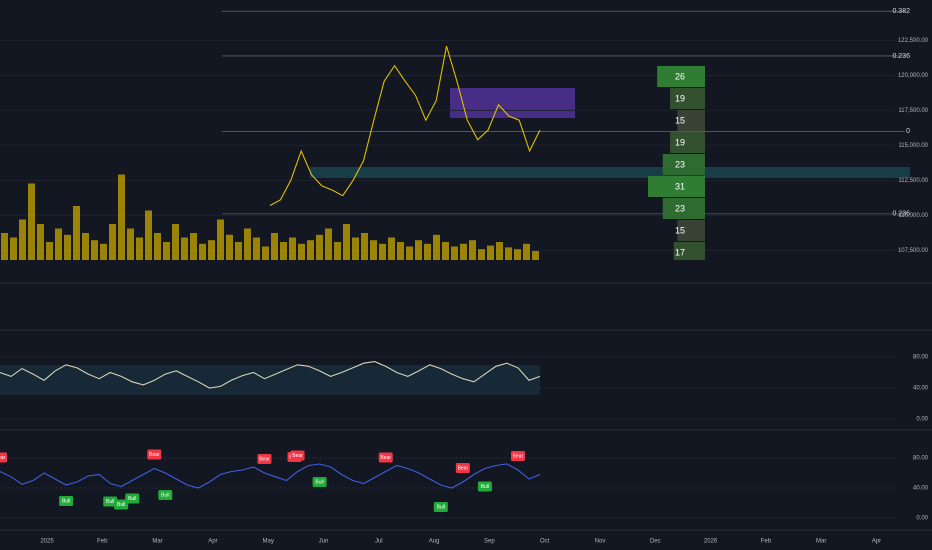 The image size is (932, 550). Describe the element at coordinates (913, 216) in the screenshot. I see `y-tick-label: 110,000.00` at that location.